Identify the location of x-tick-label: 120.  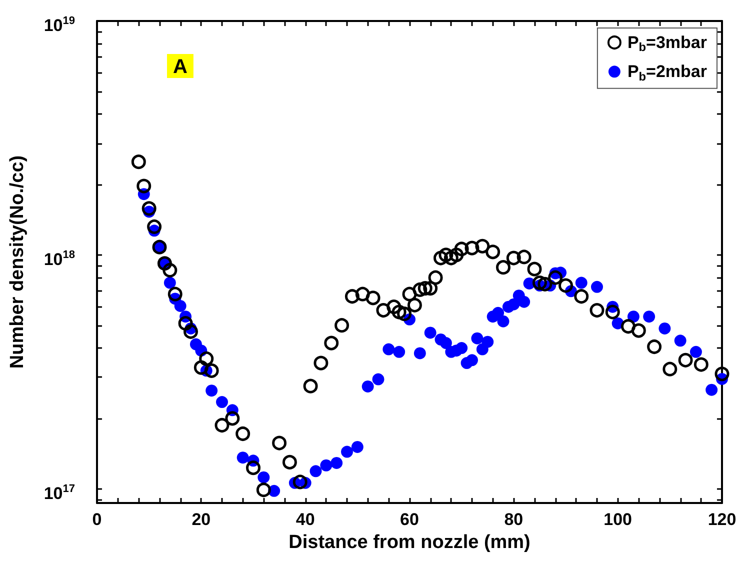
(722, 519).